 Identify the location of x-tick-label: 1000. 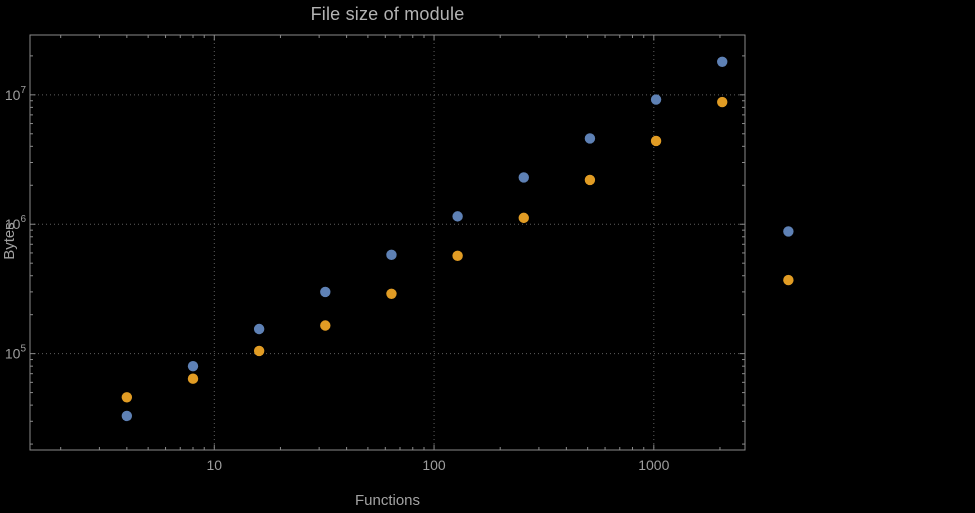
(653, 465).